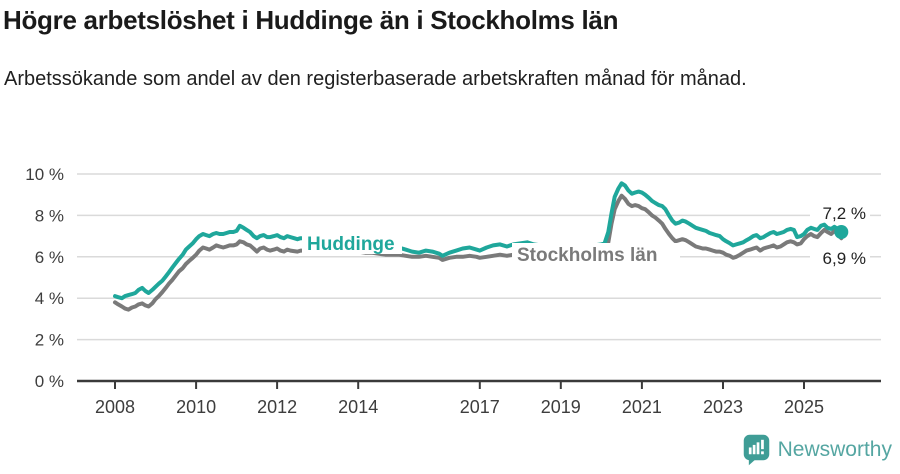 The height and width of the screenshot is (474, 900). I want to click on x-axis-label: 2021, so click(642, 407).